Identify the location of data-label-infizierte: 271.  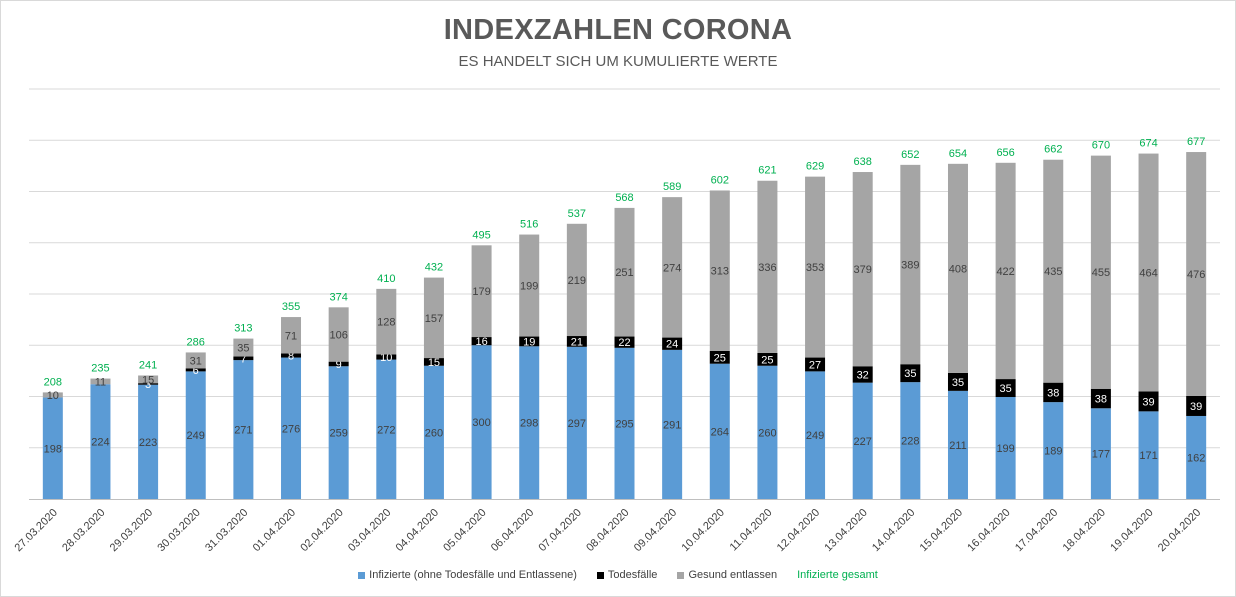
(243, 431).